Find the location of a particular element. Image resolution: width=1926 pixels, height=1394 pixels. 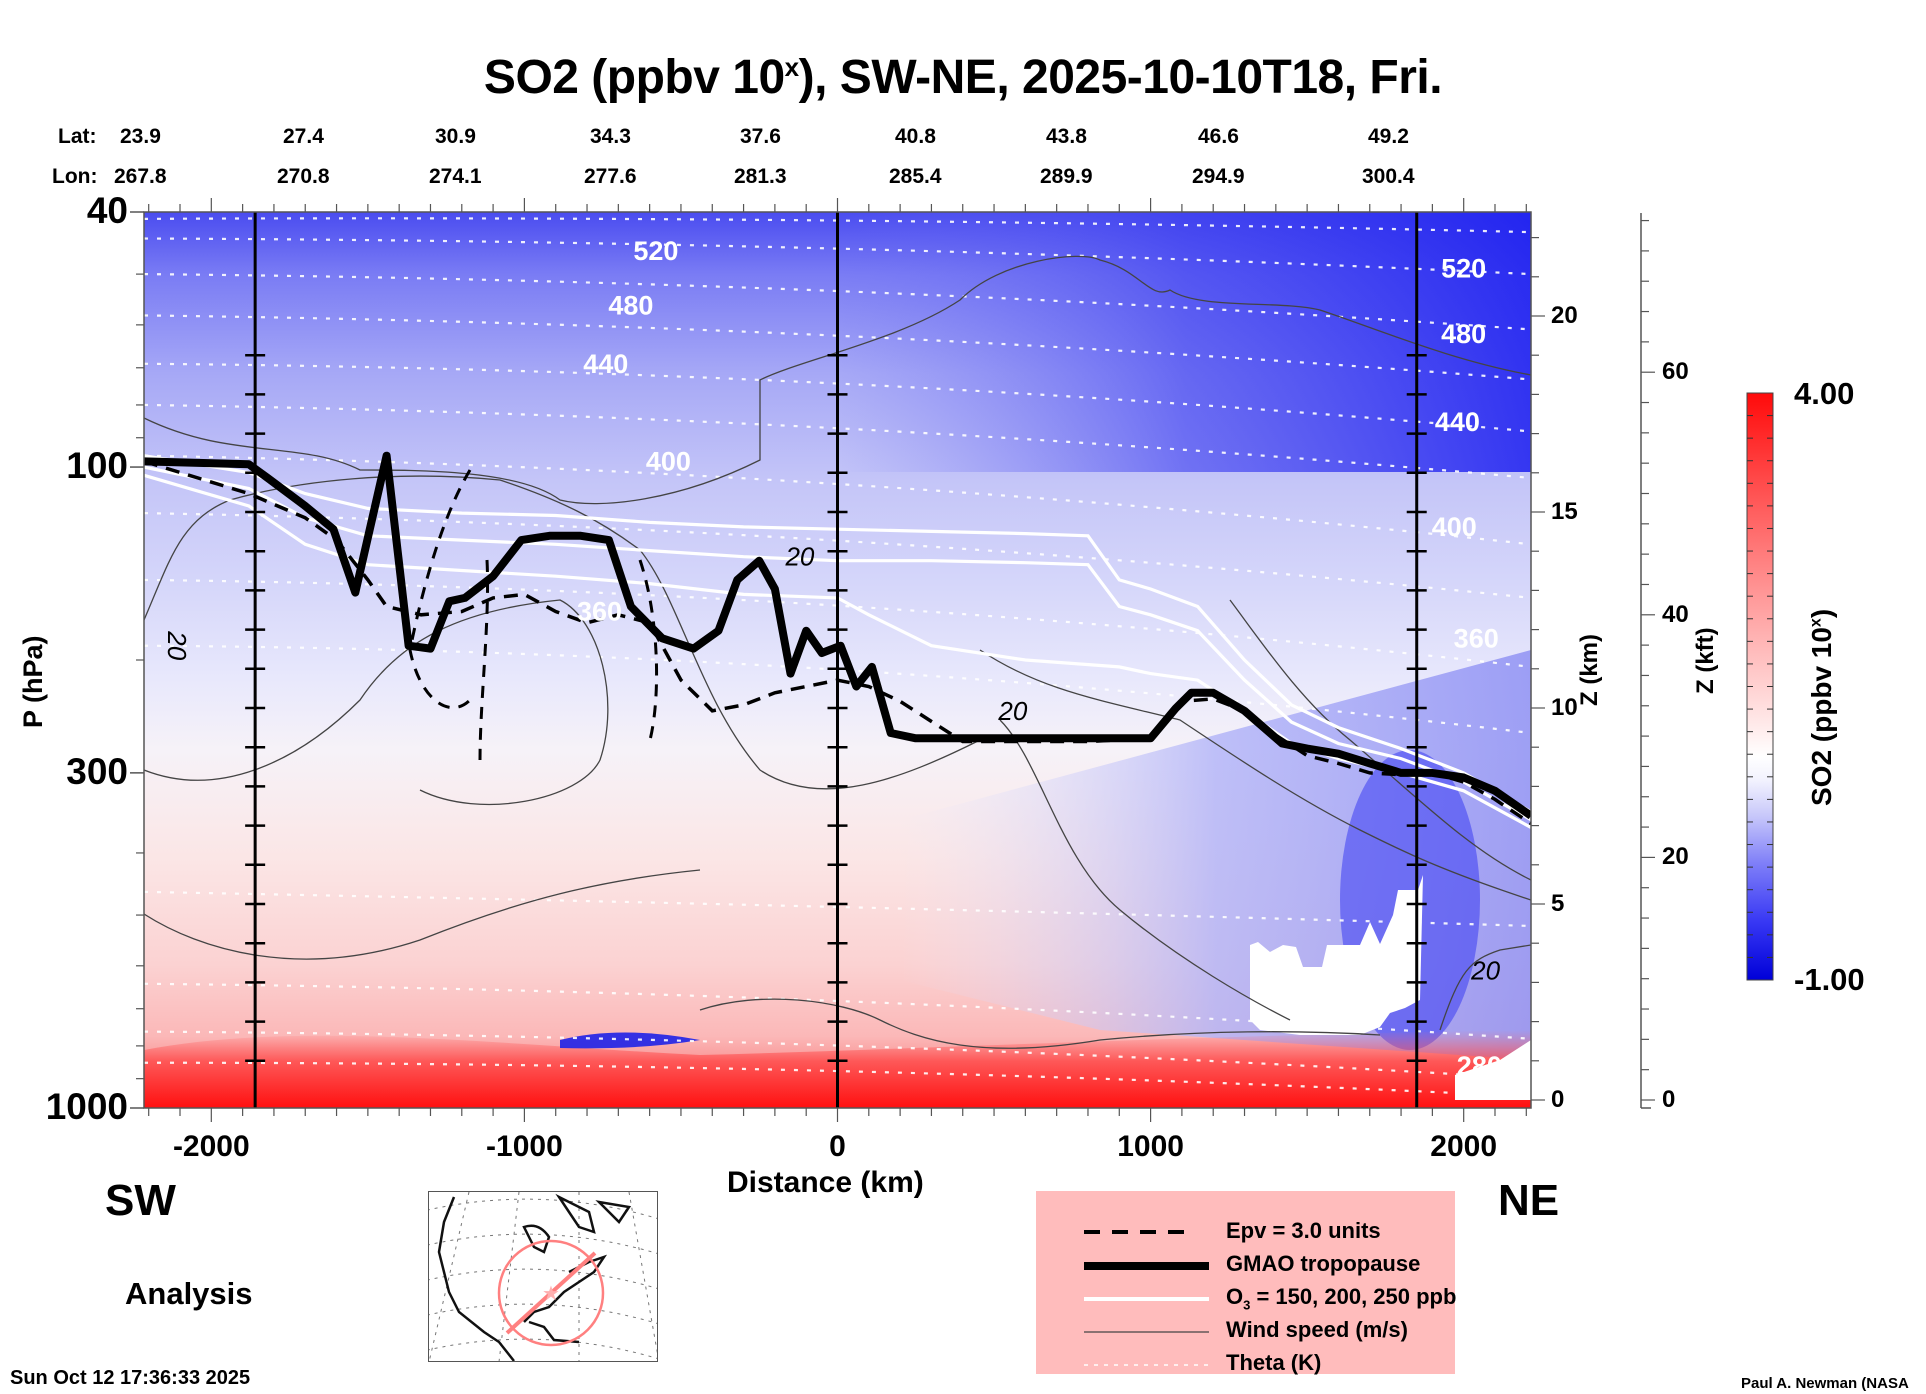

theta-label: 280 is located at coordinates (1479, 1066).